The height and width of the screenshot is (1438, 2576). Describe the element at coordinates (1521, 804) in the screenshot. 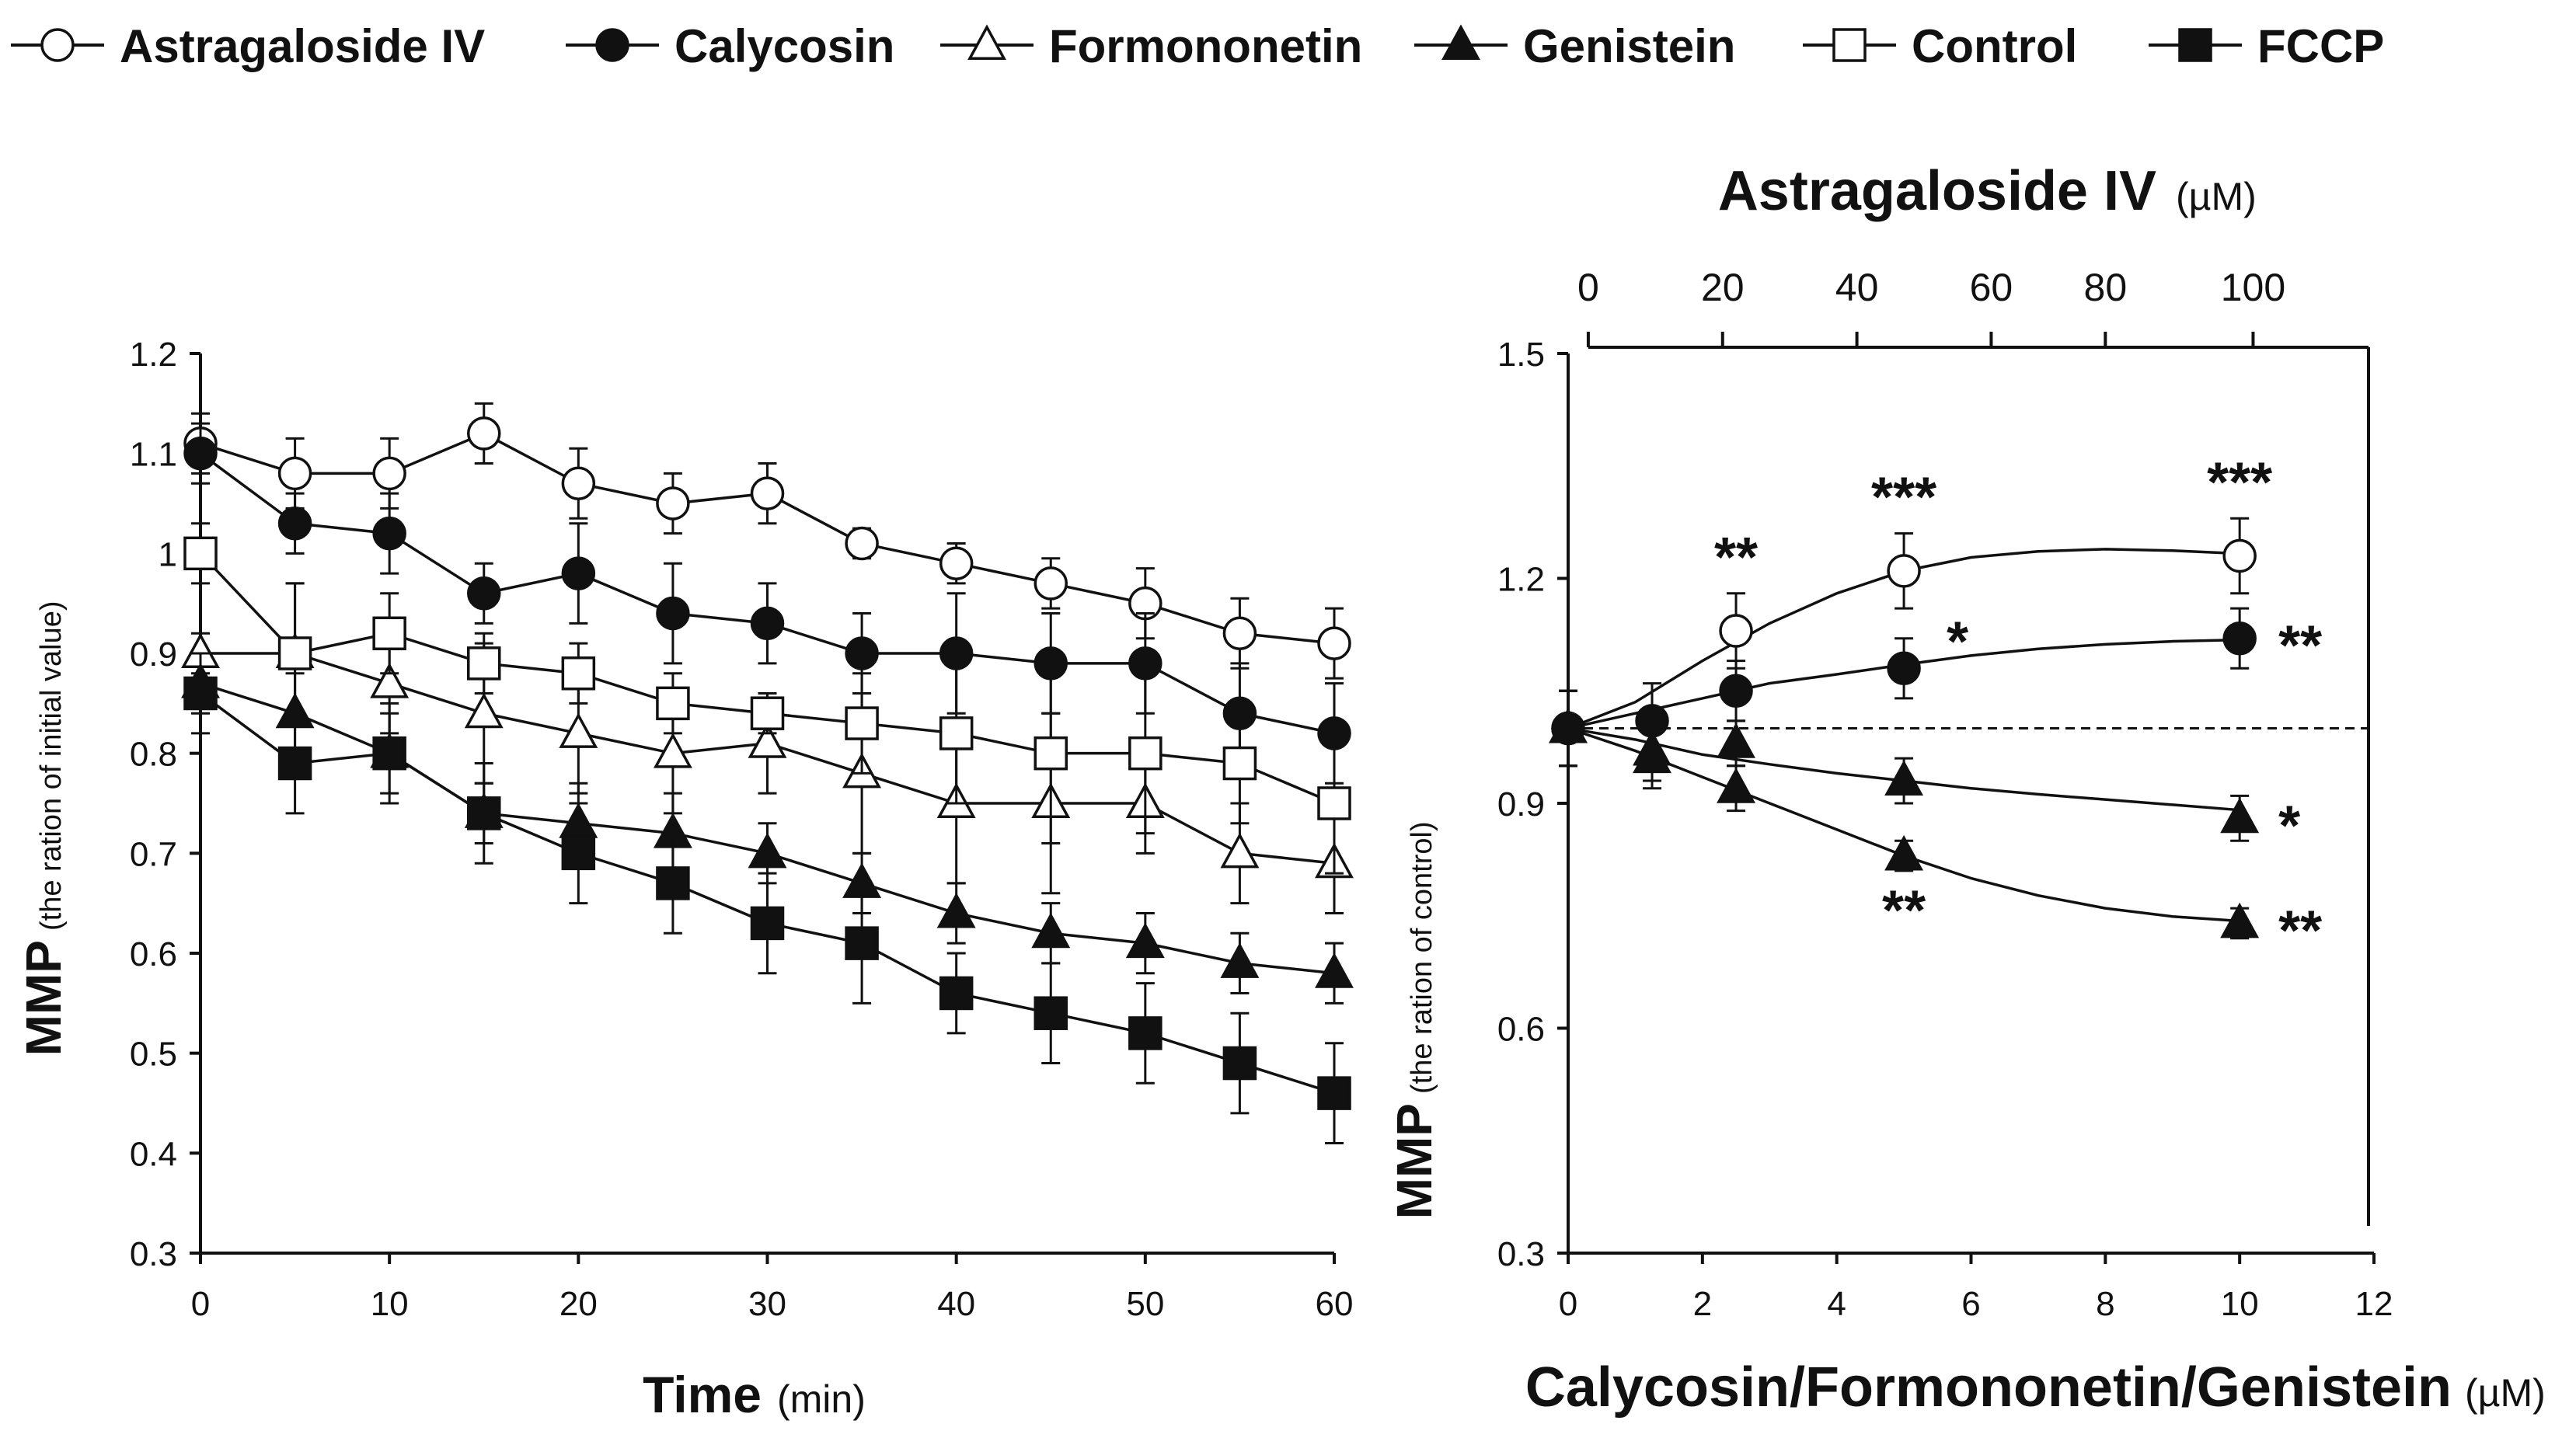

I see `right-y-tick-label: 0.9` at that location.